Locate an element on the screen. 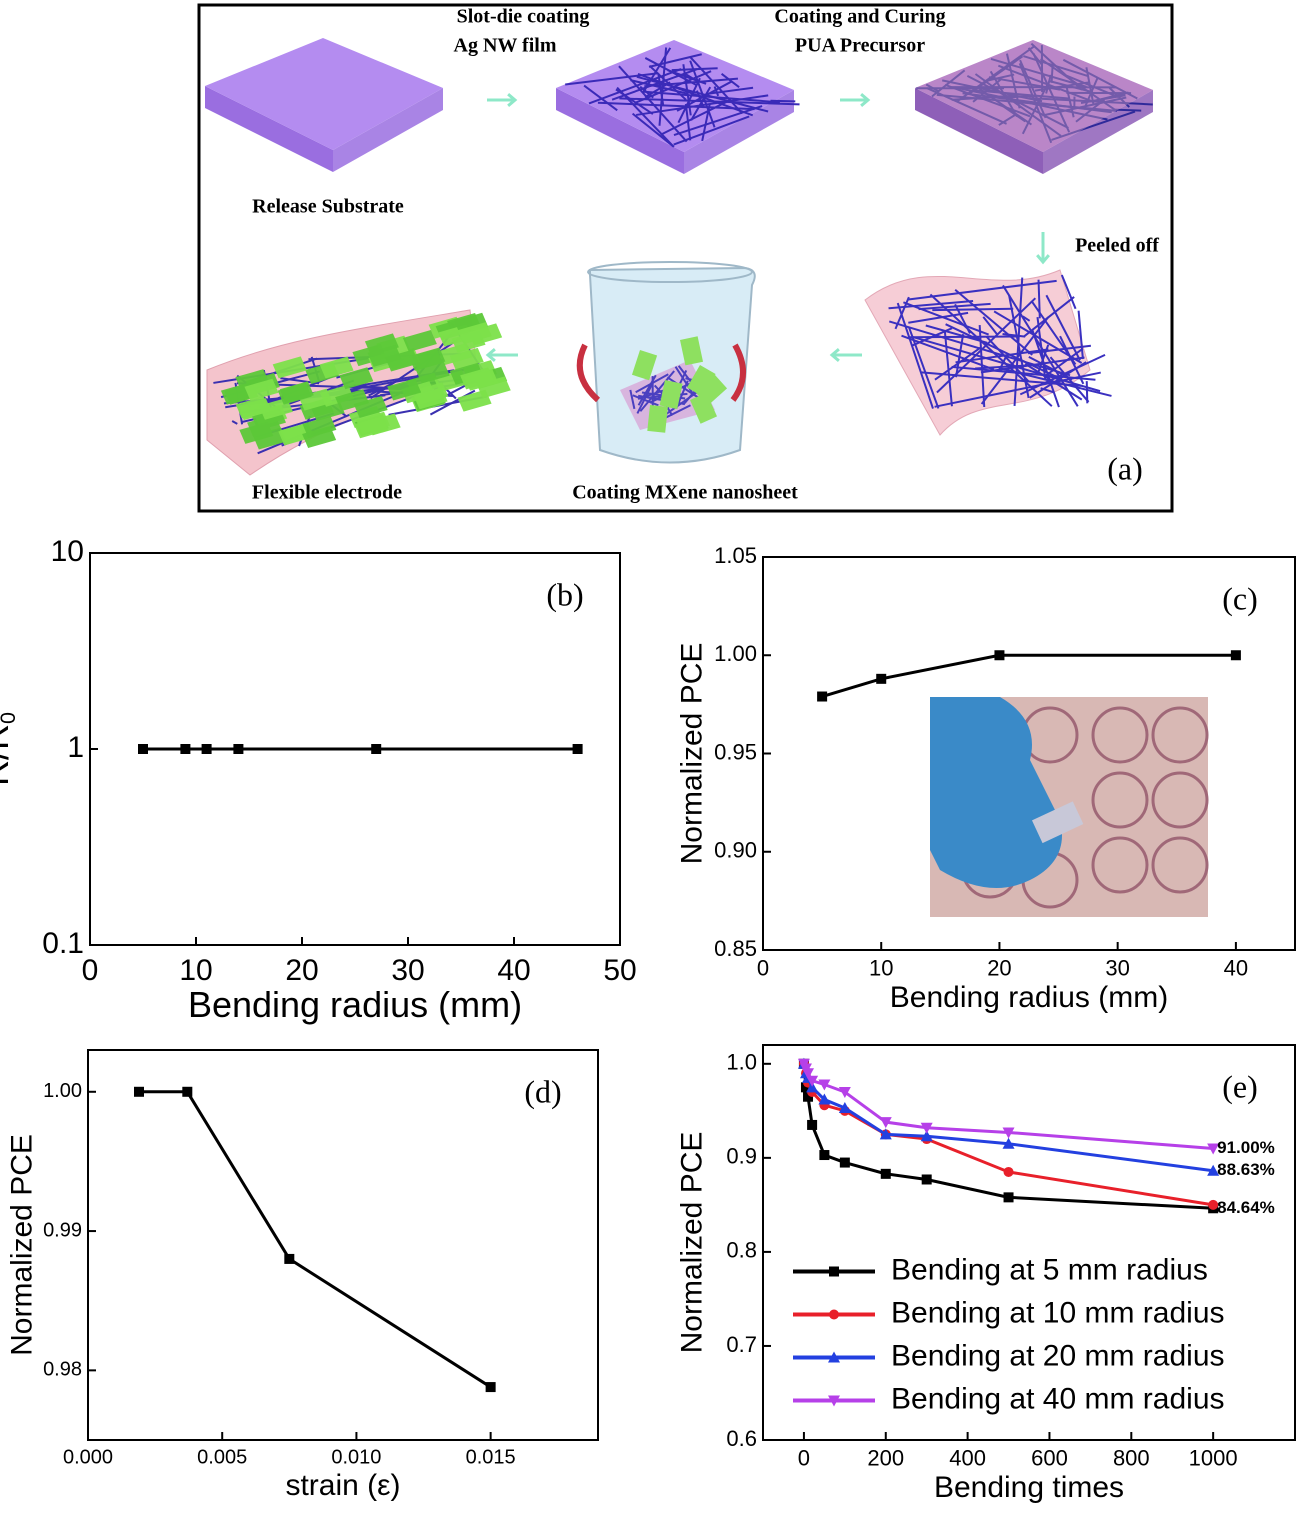 The width and height of the screenshot is (1305, 1513). x-tick-label: 10 is located at coordinates (195, 970).